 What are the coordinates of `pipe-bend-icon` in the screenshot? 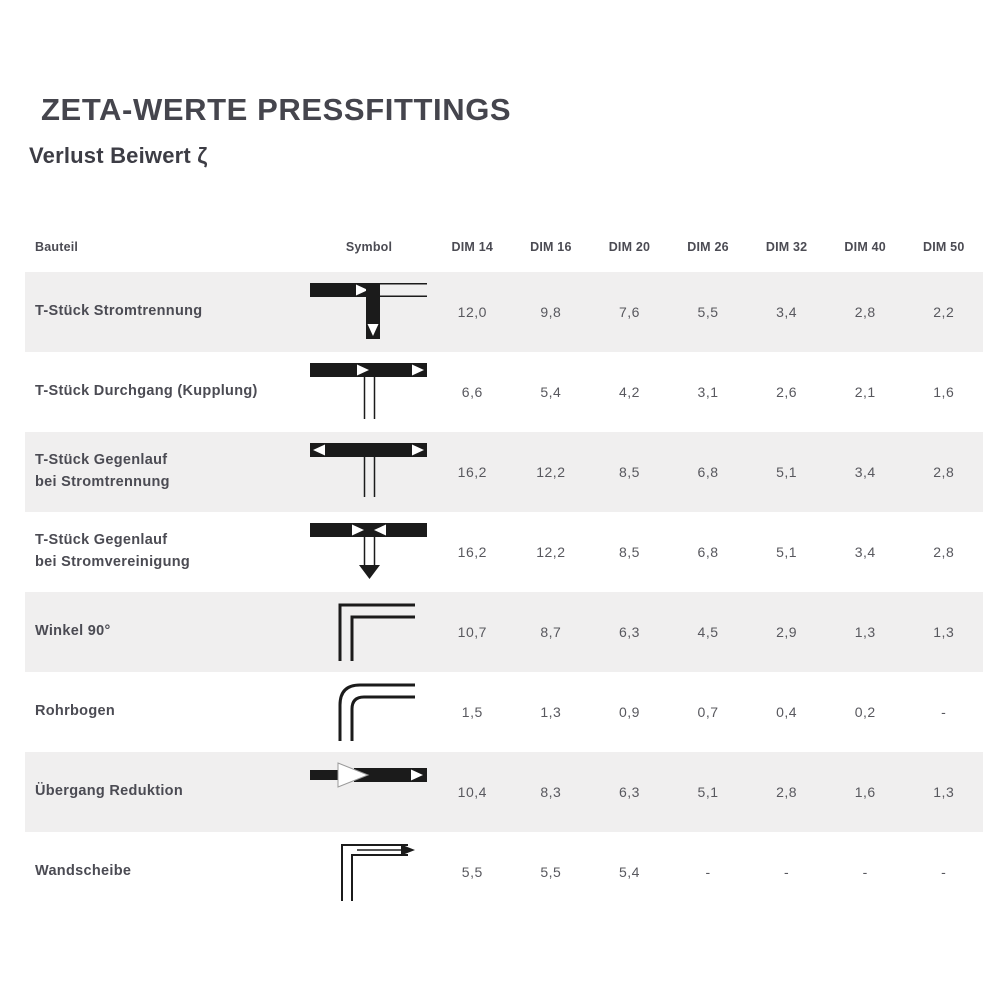 It's located at (376, 712).